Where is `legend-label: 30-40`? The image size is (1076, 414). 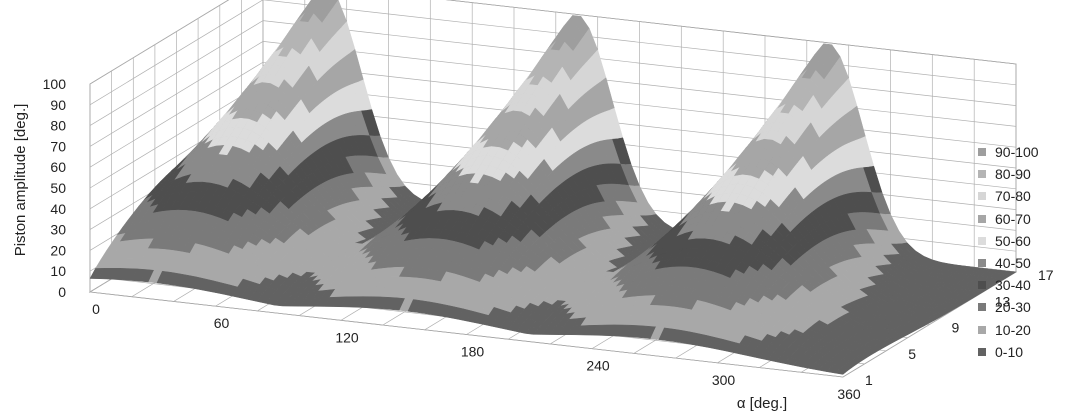 legend-label: 30-40 is located at coordinates (1013, 285).